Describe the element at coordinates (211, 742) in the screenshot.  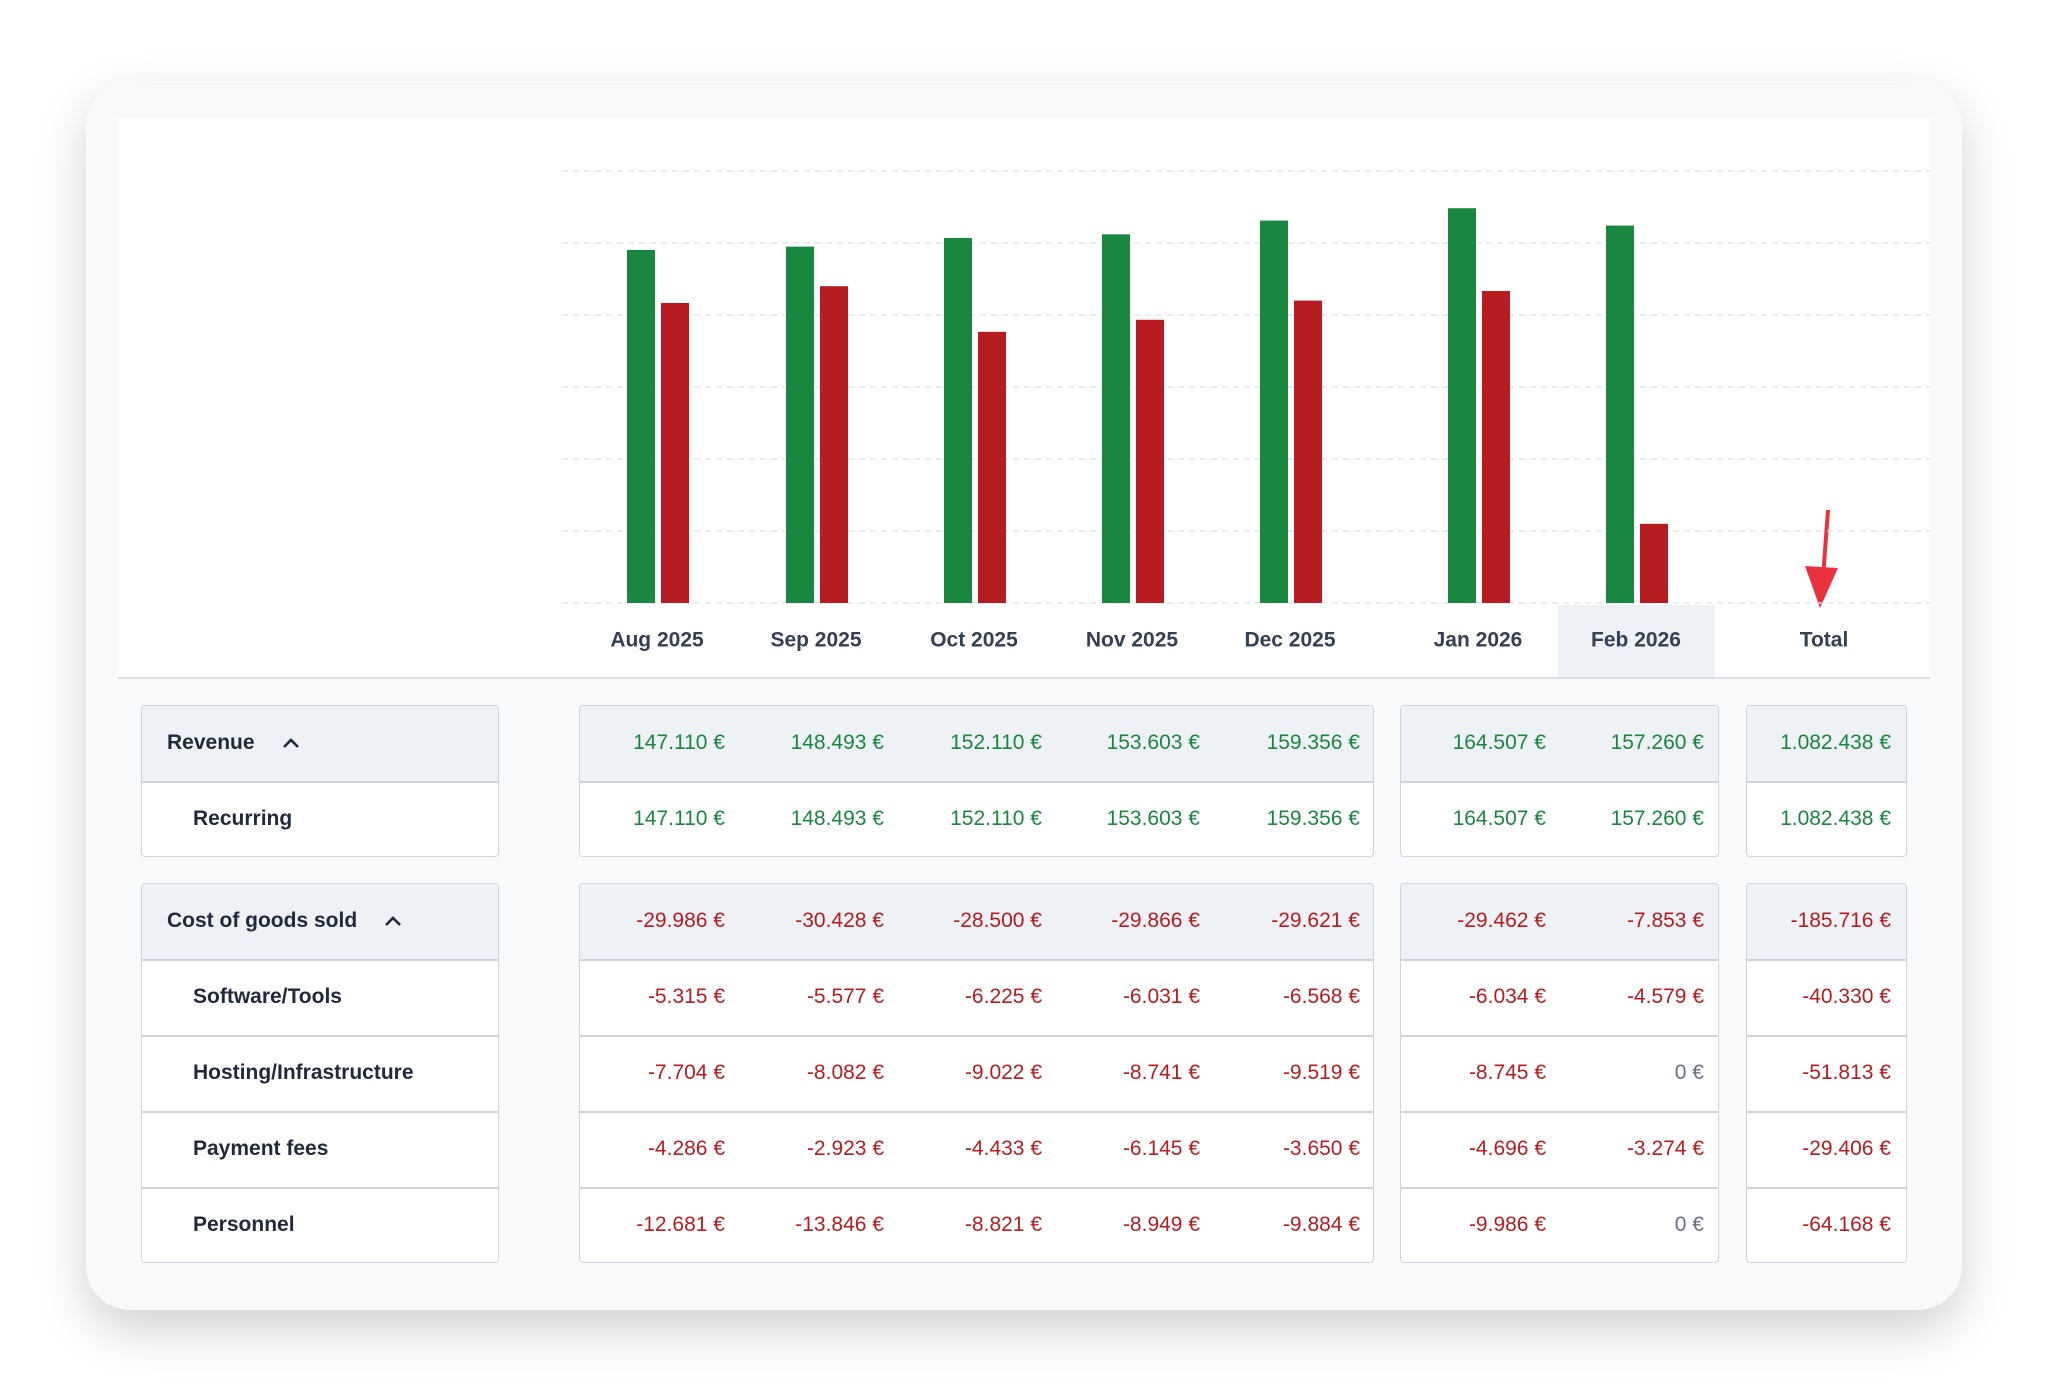
I see `section-label: Revenue` at that location.